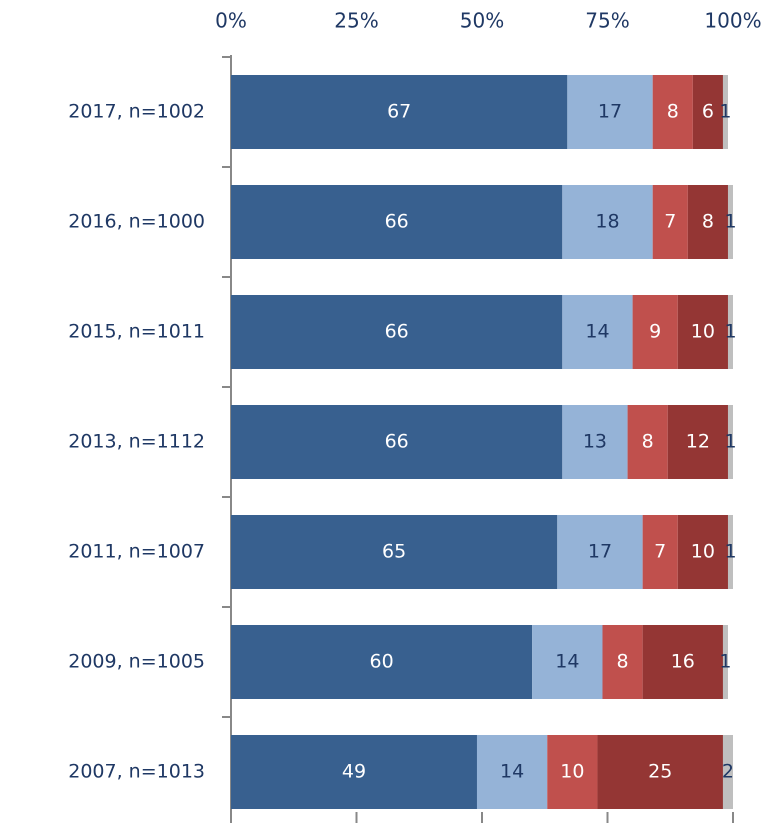 The image size is (774, 823). Describe the element at coordinates (356, 21) in the screenshot. I see `x-tick-label: 25%` at that location.